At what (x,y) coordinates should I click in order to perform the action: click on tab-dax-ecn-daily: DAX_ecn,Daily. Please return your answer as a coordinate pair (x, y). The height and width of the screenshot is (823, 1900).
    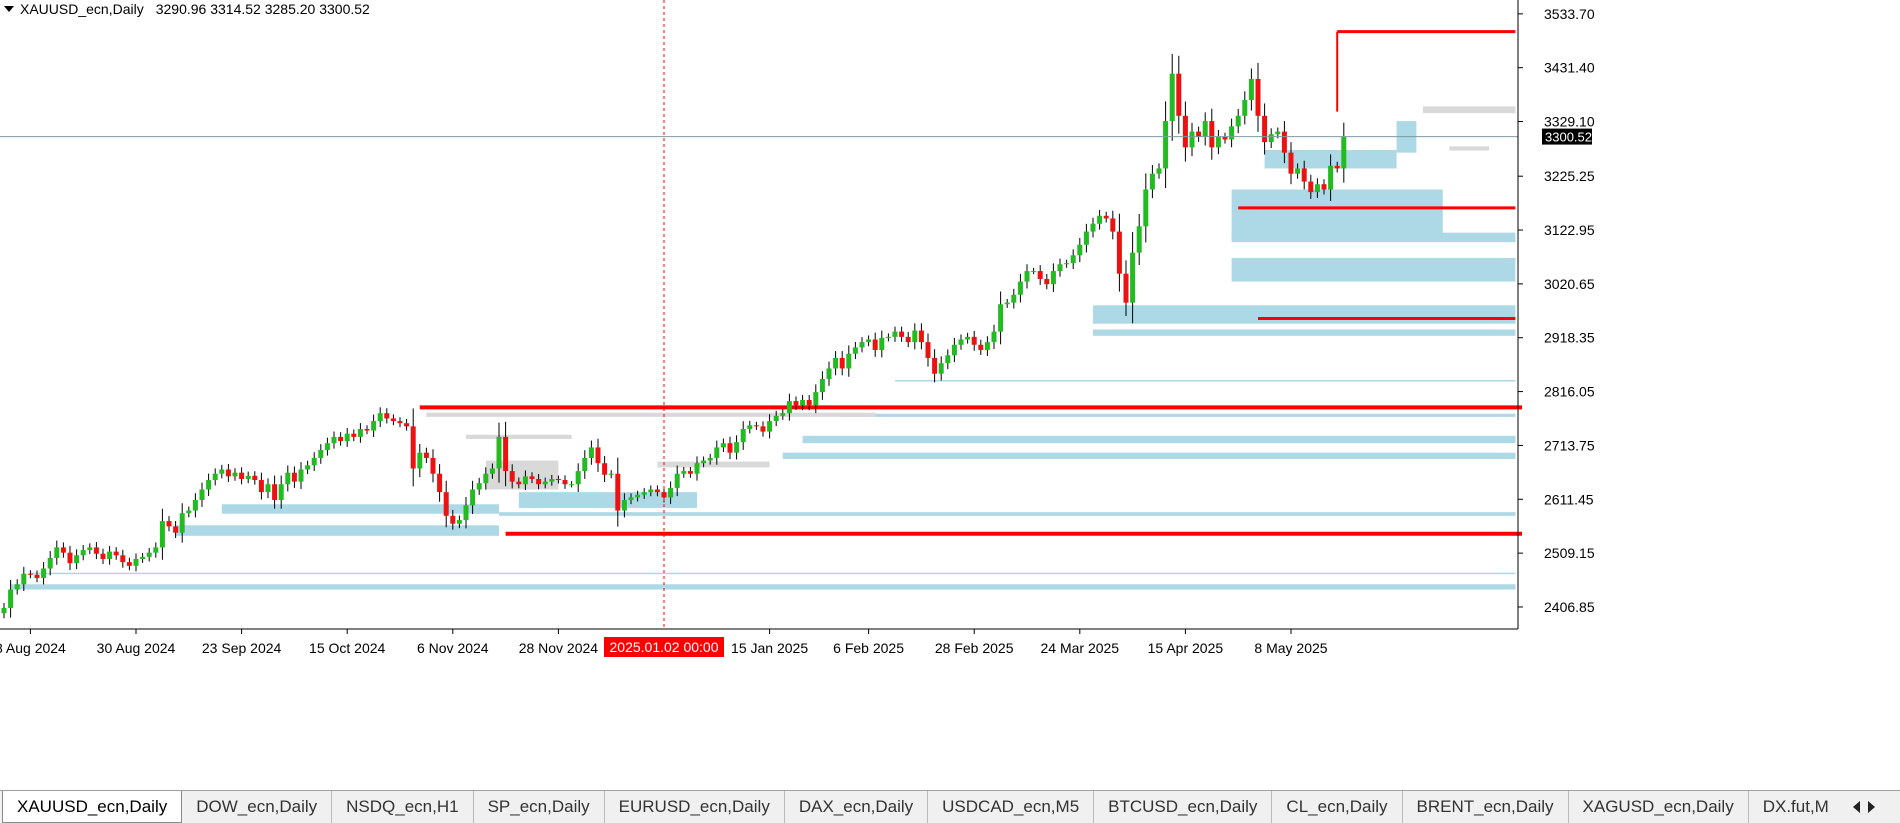
    Looking at the image, I should click on (857, 807).